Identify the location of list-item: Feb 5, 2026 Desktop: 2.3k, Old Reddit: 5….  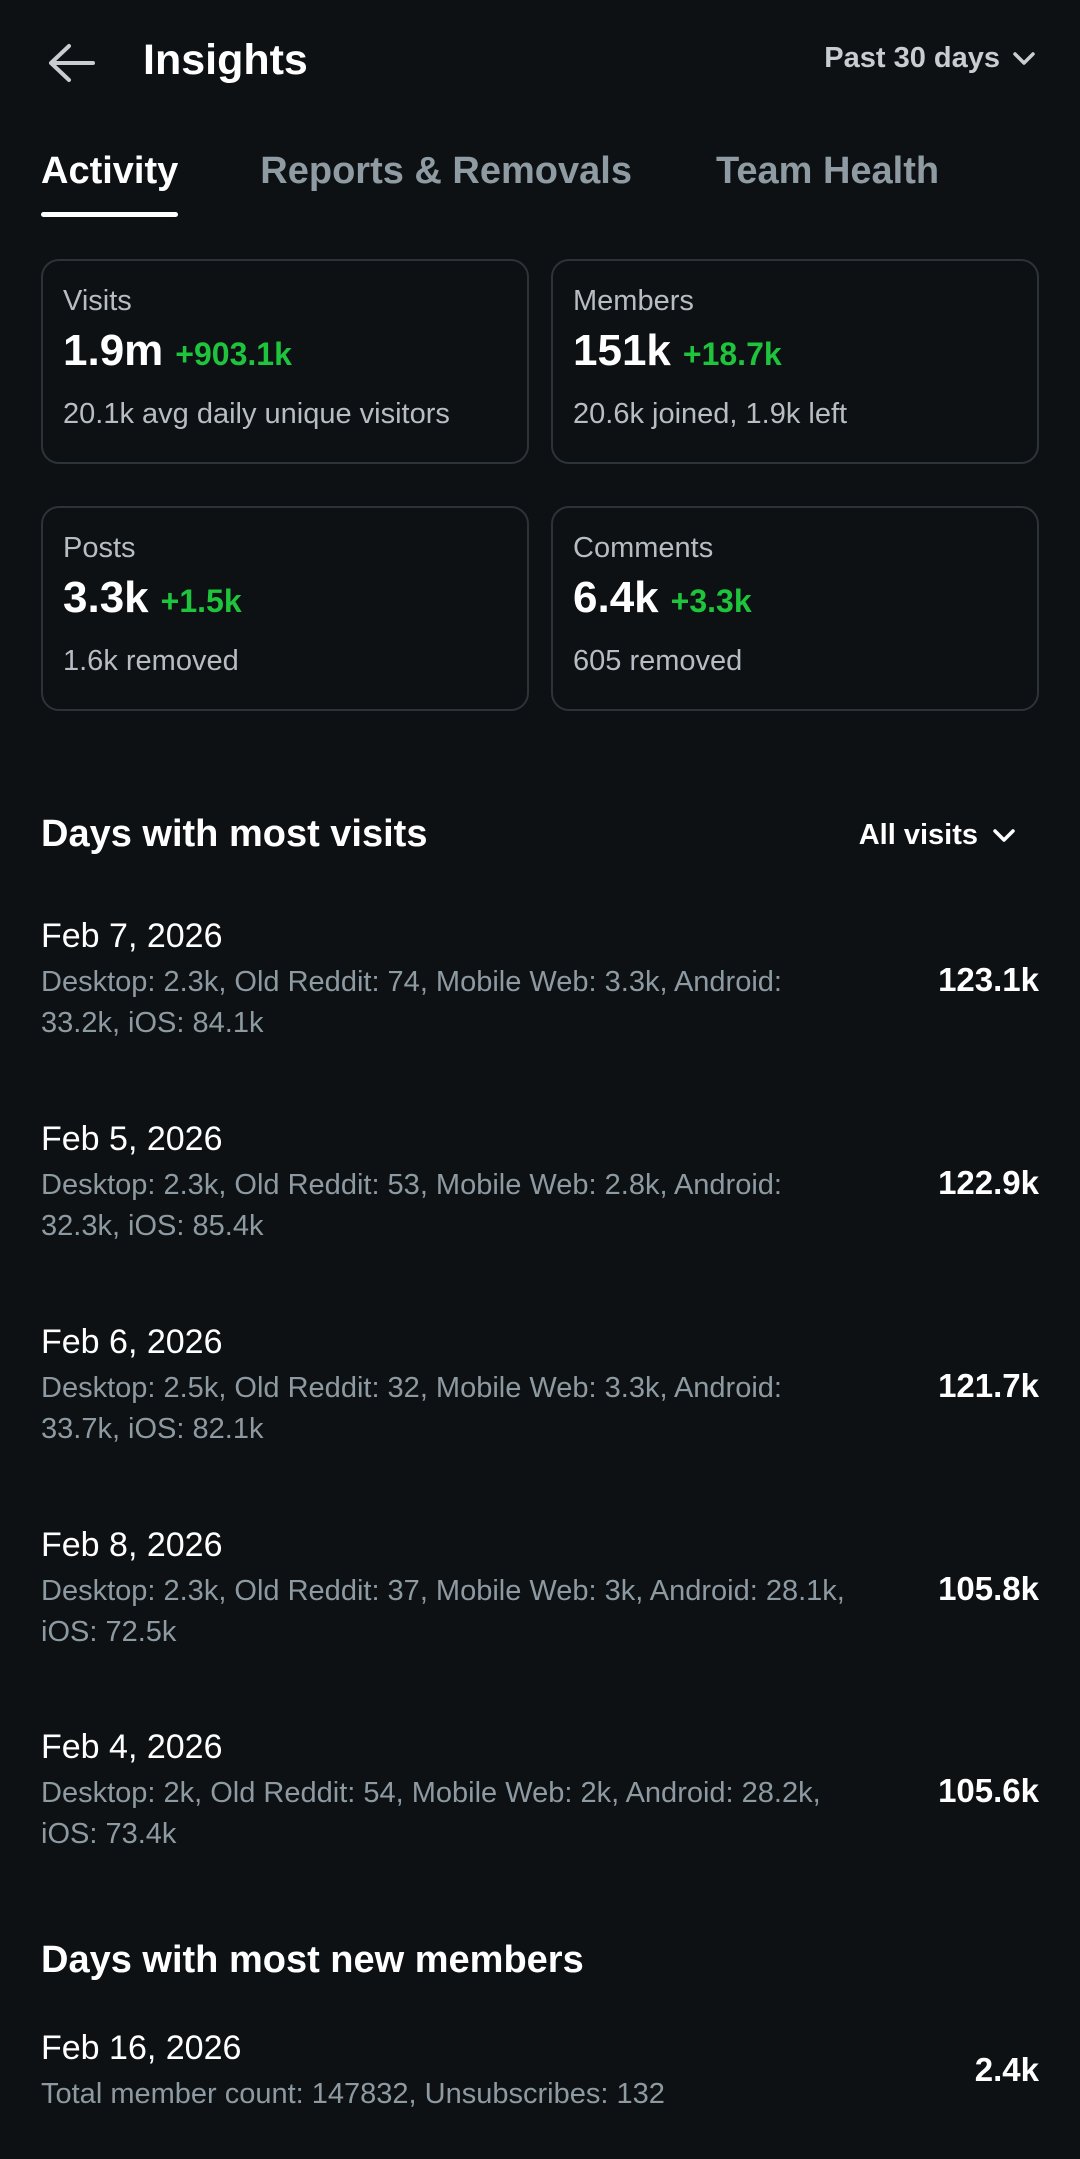
(540, 1183).